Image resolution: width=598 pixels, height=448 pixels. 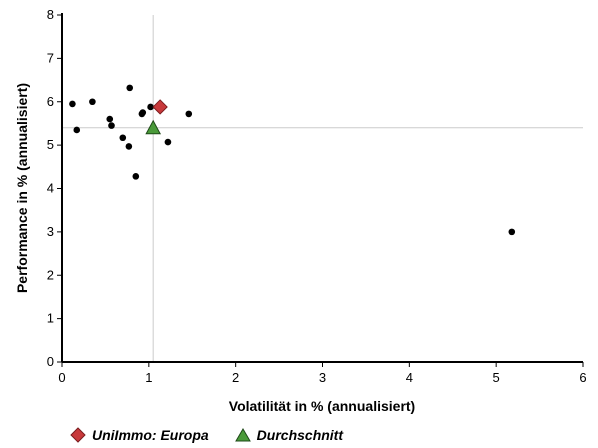 What do you see at coordinates (50, 57) in the screenshot?
I see `y-tick-label: 7` at bounding box center [50, 57].